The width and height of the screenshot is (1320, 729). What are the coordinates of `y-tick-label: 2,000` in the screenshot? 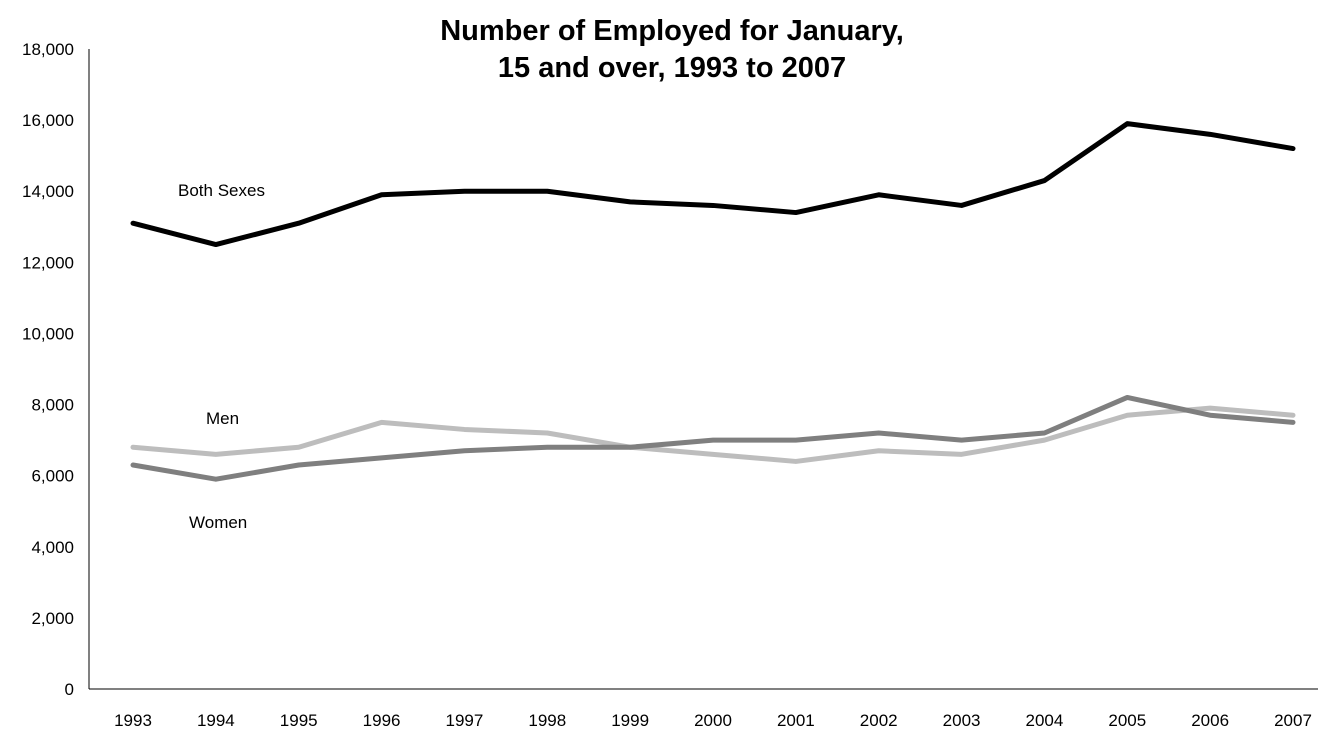 It's located at (52, 618).